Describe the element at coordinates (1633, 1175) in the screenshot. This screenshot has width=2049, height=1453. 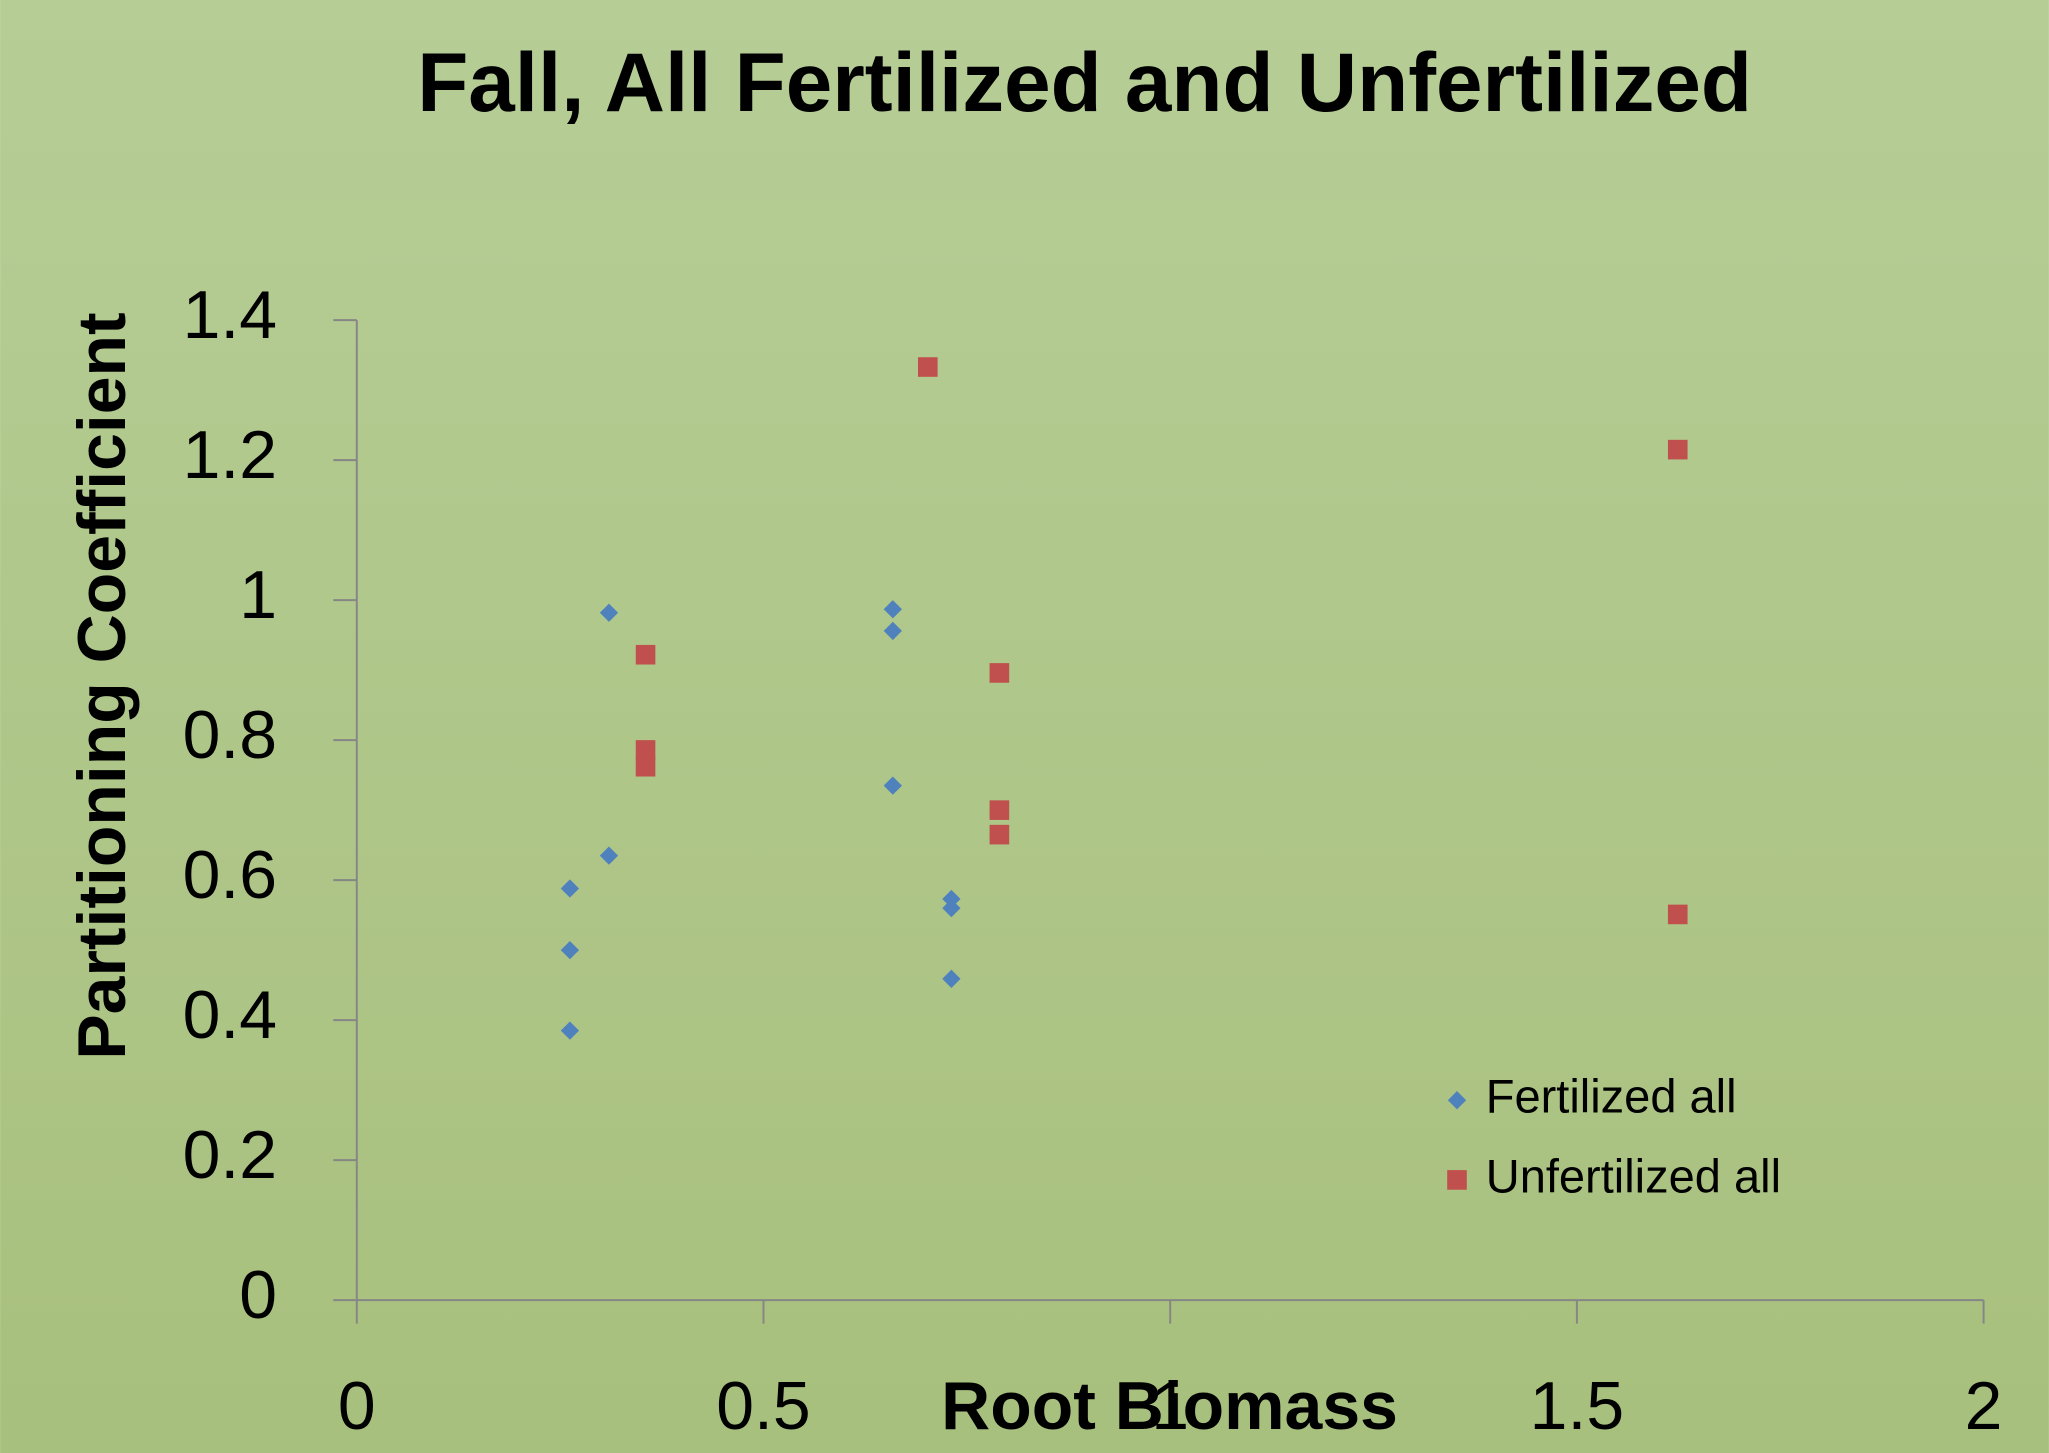
I see `legend-label: Unfertilized all` at that location.